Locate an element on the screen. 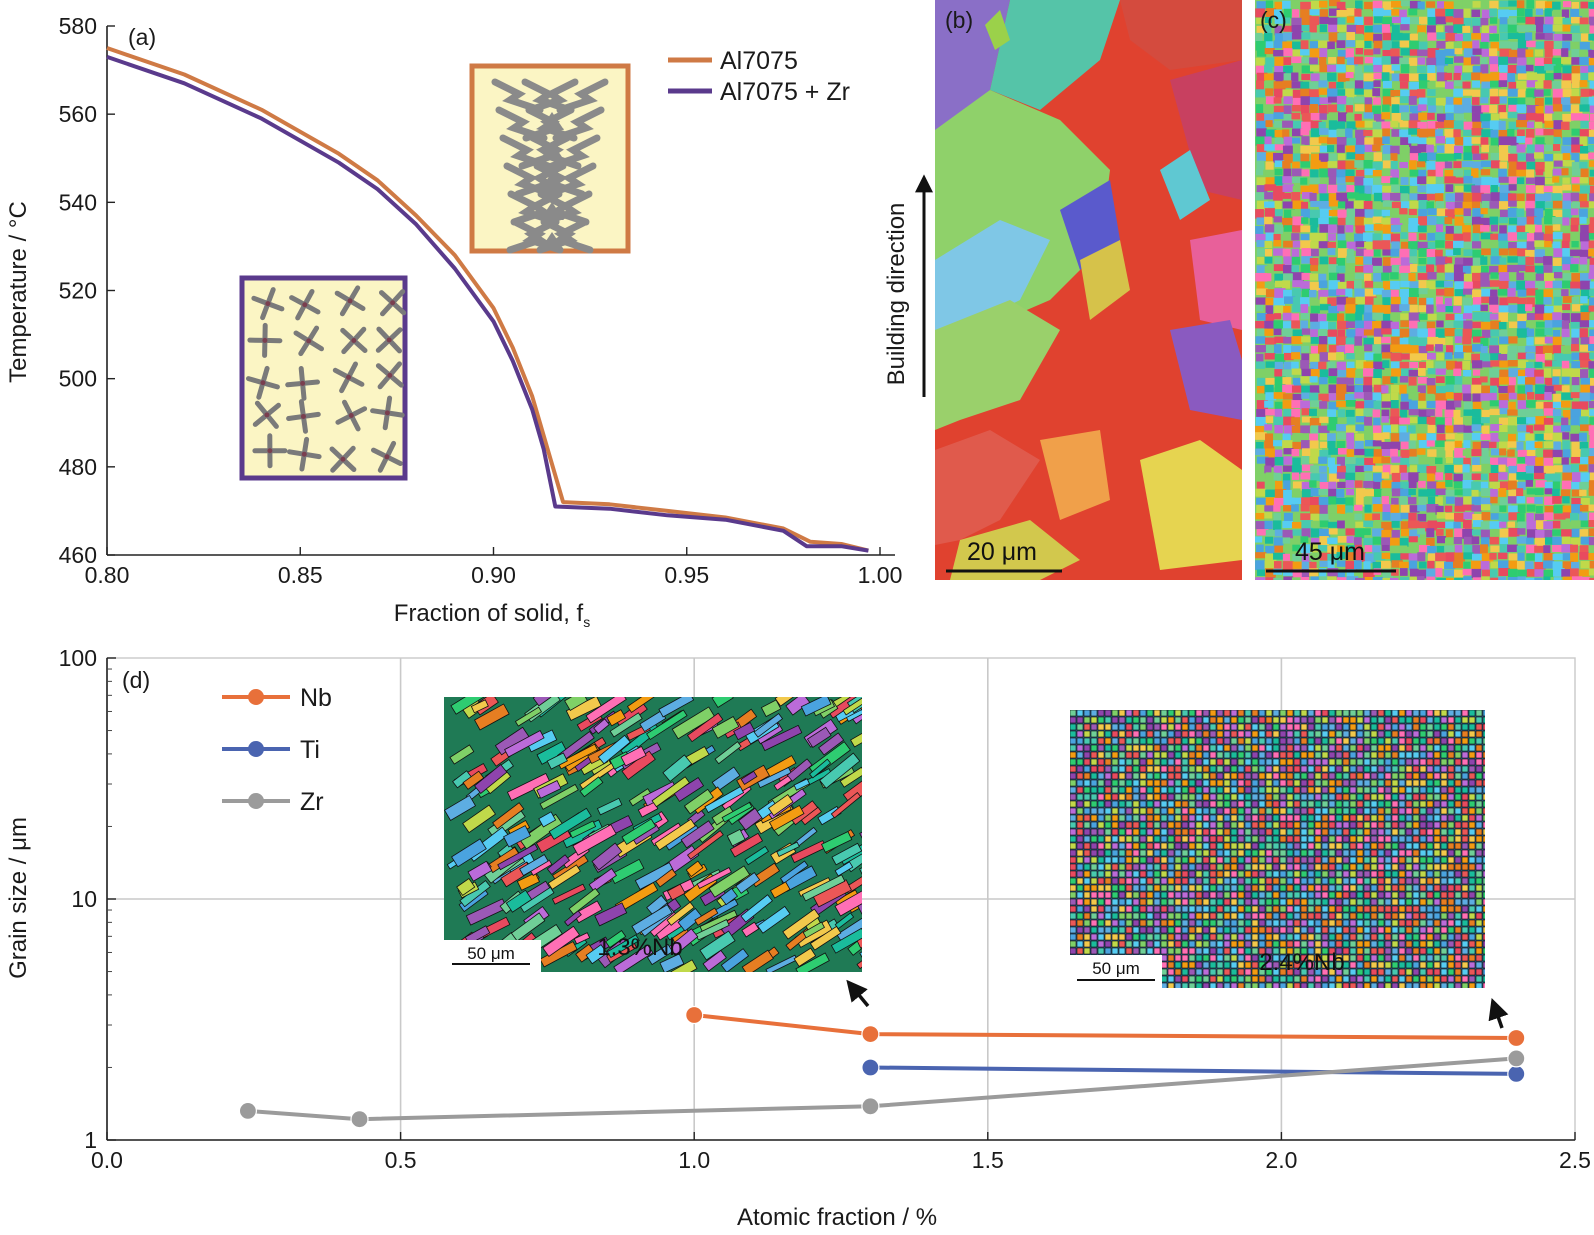 This screenshot has height=1235, width=1594. inset-1-label: 1.3%Nb is located at coordinates (639, 947).